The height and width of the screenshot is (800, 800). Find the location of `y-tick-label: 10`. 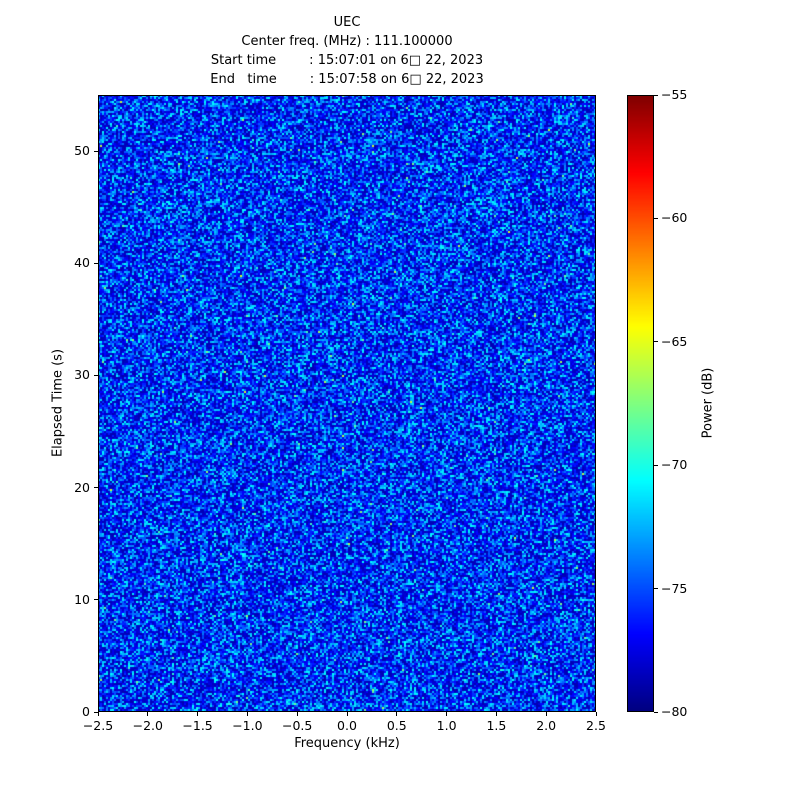

y-tick-label: 10 is located at coordinates (82, 599).